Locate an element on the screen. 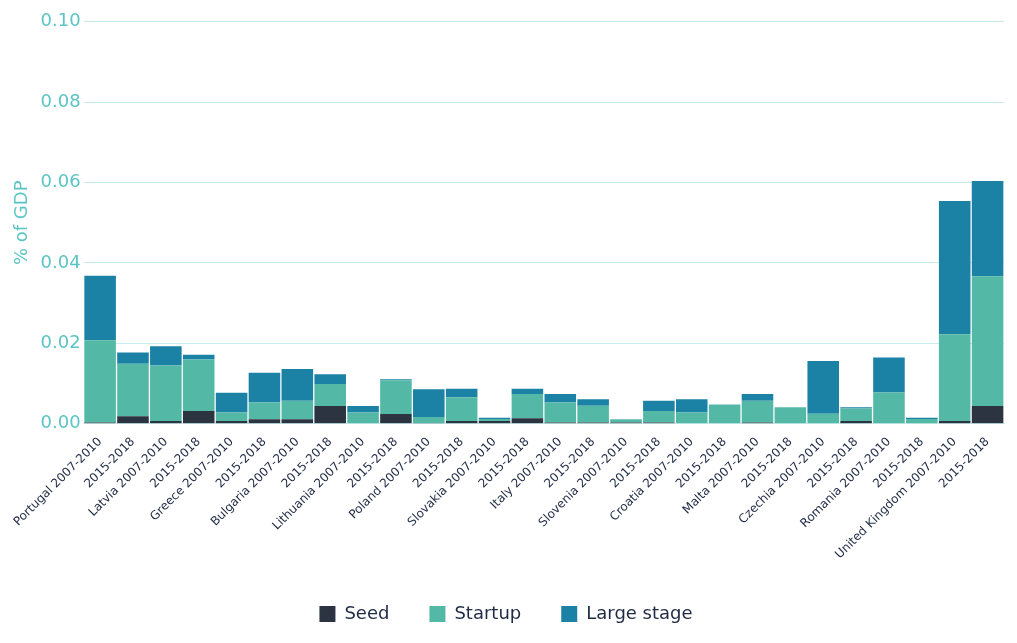 The image size is (1017, 643). y-tick-label: 0.06 is located at coordinates (60, 181).